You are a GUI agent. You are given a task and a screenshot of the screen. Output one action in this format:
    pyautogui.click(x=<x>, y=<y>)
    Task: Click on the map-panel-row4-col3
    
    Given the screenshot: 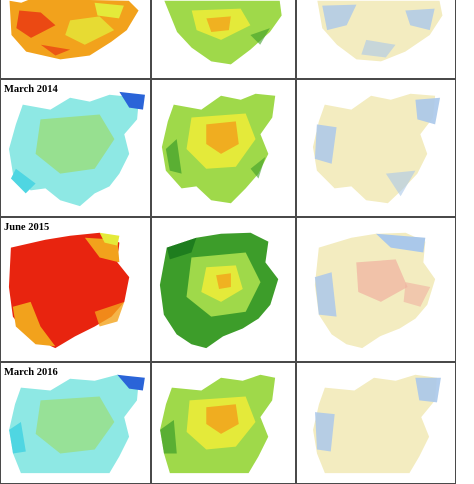 What is the action you would take?
    pyautogui.click(x=376, y=423)
    